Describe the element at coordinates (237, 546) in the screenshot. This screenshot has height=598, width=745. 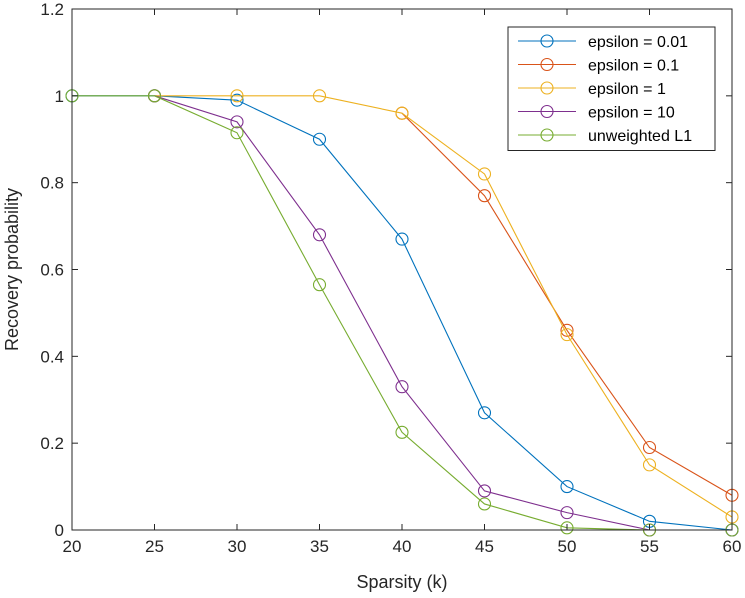
I see `x-tick-label: 30` at that location.